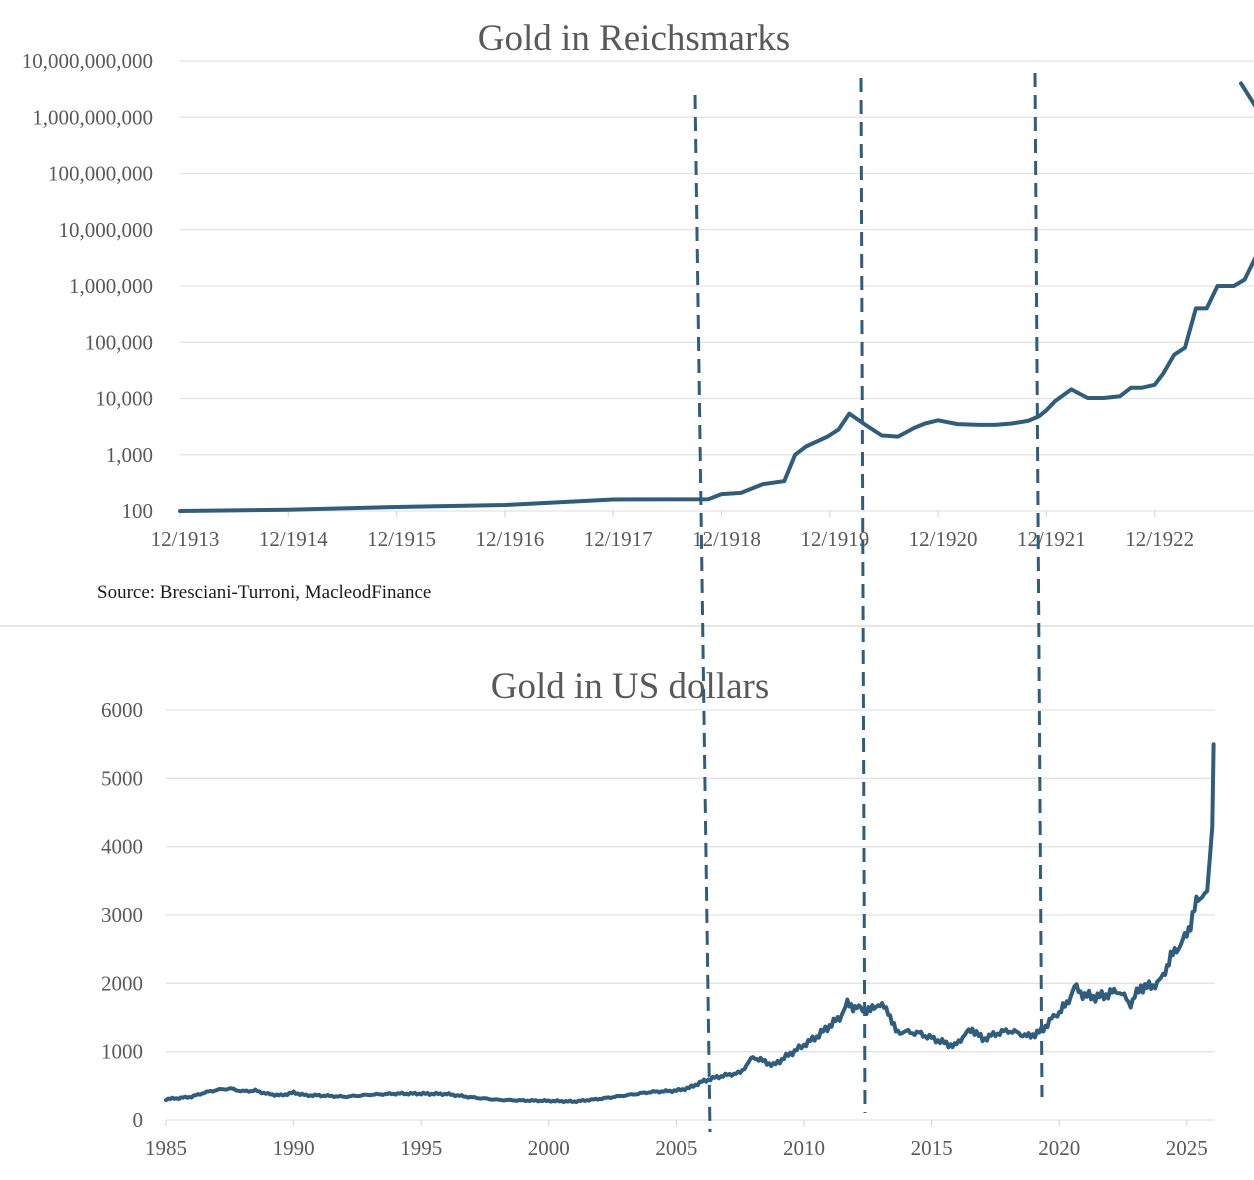 This screenshot has height=1180, width=1254. I want to click on x-tick-label: 12/1922, so click(1159, 539).